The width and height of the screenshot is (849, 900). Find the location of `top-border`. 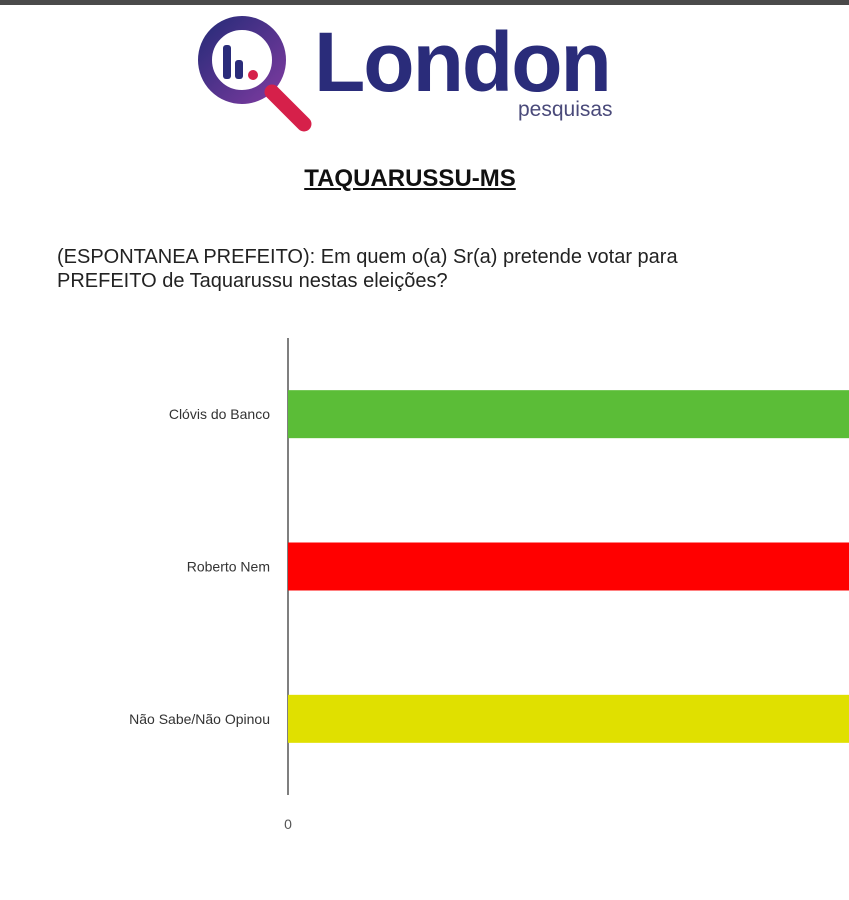

top-border is located at coordinates (424, 2).